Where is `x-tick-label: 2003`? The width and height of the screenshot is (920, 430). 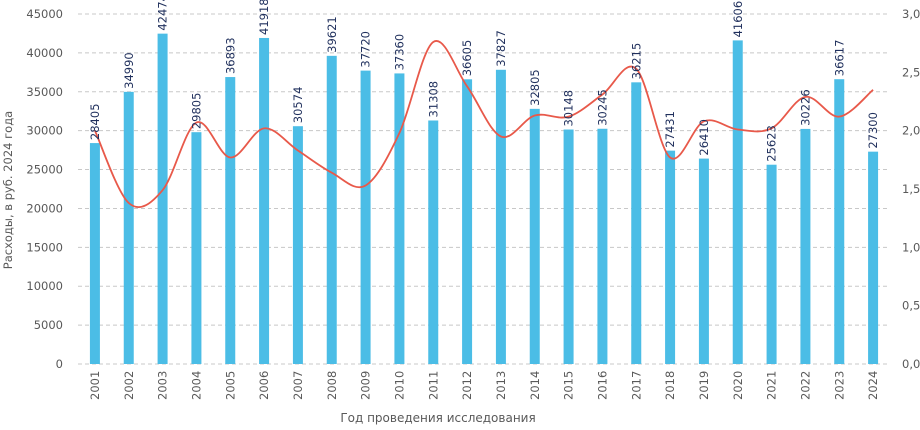 x-tick-label: 2003 is located at coordinates (163, 385).